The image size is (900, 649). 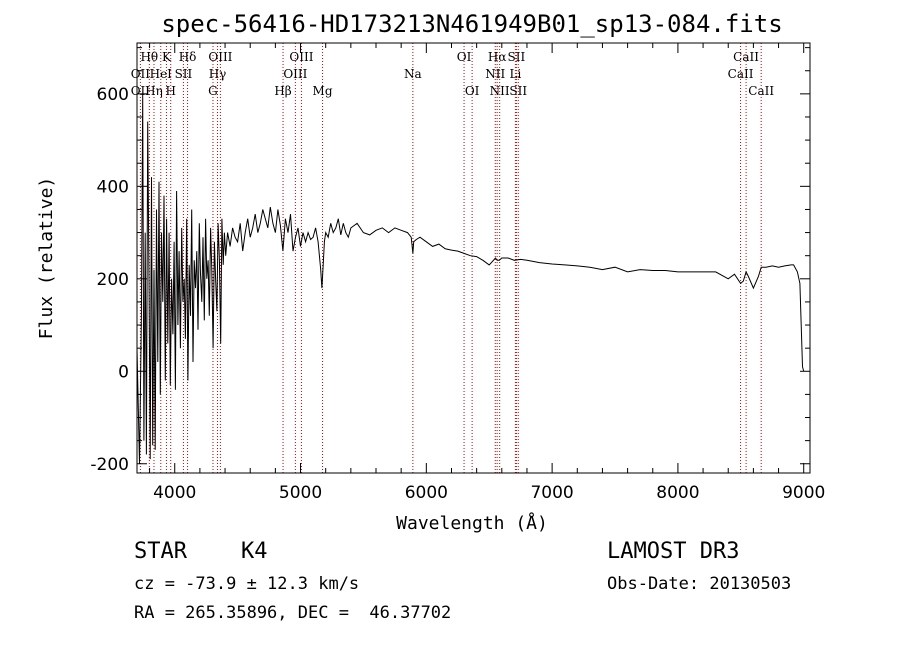 What do you see at coordinates (699, 584) in the screenshot?
I see `observation-date: Obs-Date: 20130503` at bounding box center [699, 584].